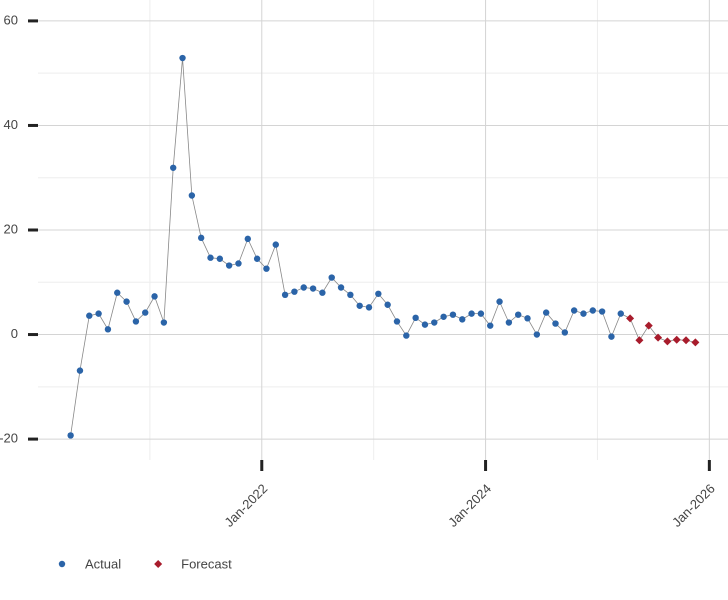  What do you see at coordinates (14, 333) in the screenshot?
I see `y-tick-label: 0` at bounding box center [14, 333].